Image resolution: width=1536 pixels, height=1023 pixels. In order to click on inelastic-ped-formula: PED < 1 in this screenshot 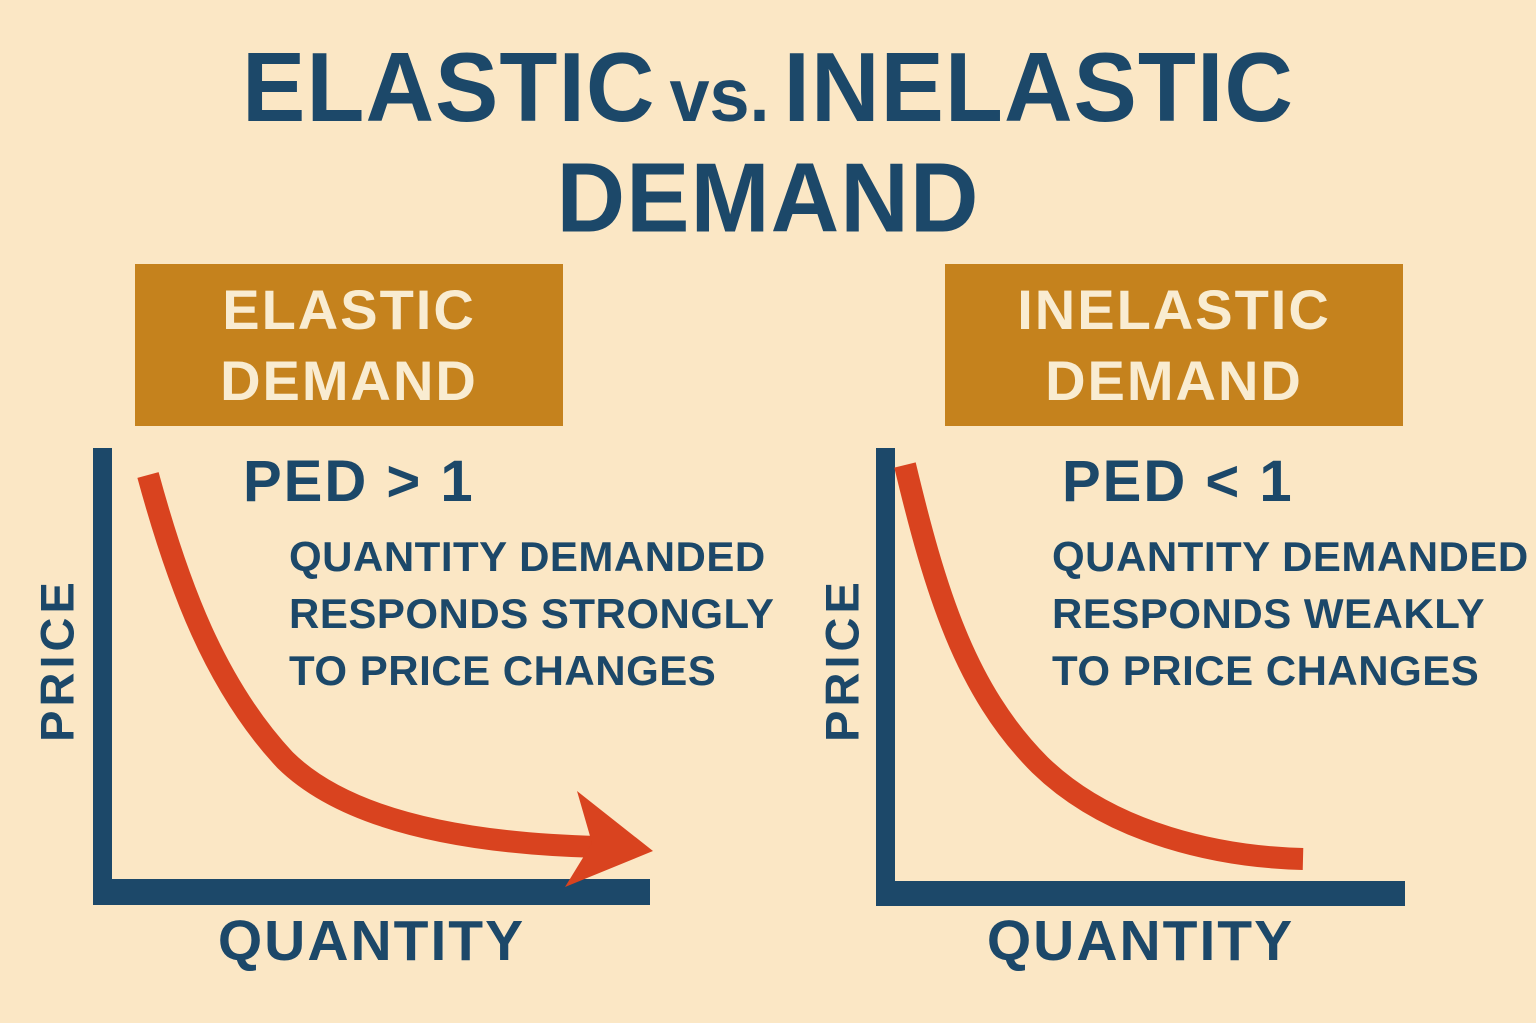, I will do `click(1178, 481)`.